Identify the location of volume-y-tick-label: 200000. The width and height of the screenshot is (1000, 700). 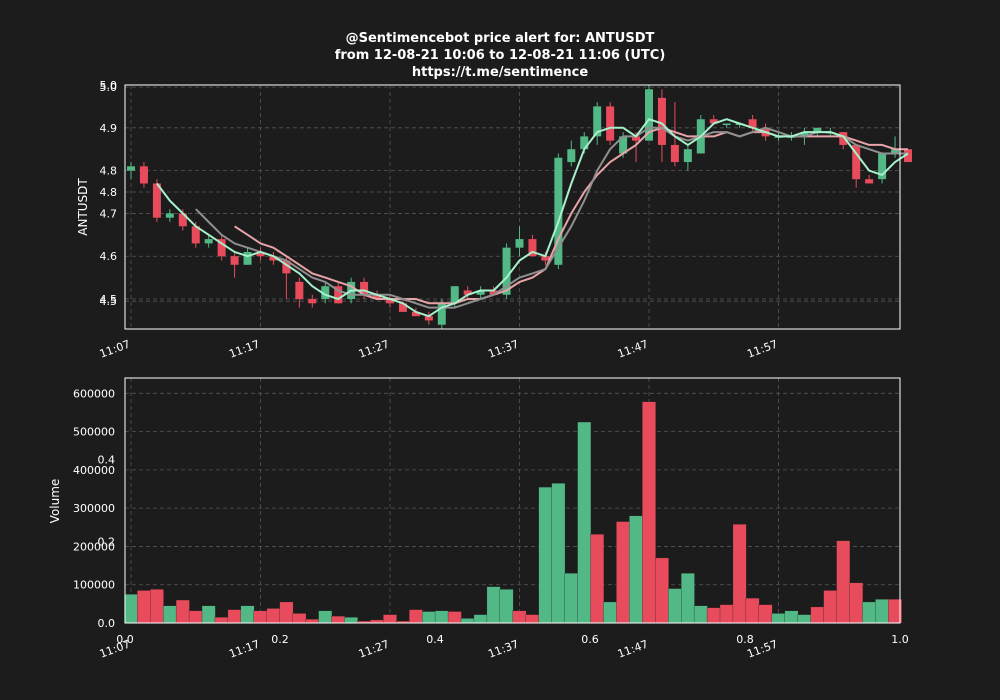
(94, 546).